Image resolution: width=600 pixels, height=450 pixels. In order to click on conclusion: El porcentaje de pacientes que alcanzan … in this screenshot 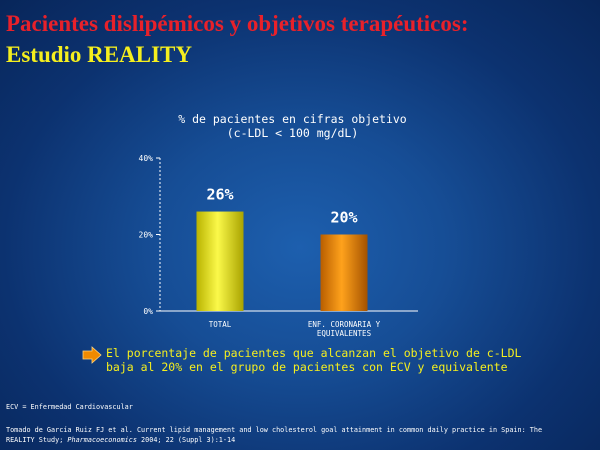, I will do `click(317, 360)`.